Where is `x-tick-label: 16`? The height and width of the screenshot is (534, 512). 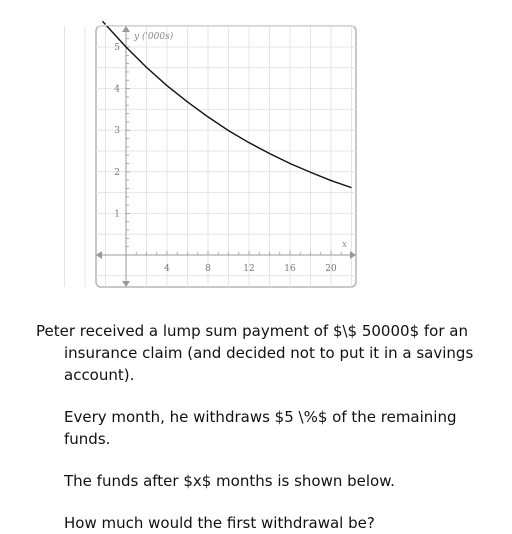 x-tick-label: 16 is located at coordinates (290, 269).